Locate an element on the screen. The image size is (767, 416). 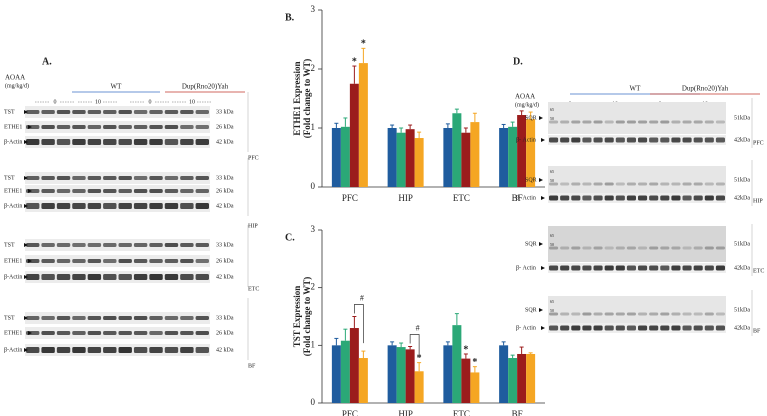
protein-label: β-Actin is located at coordinates (13, 142).